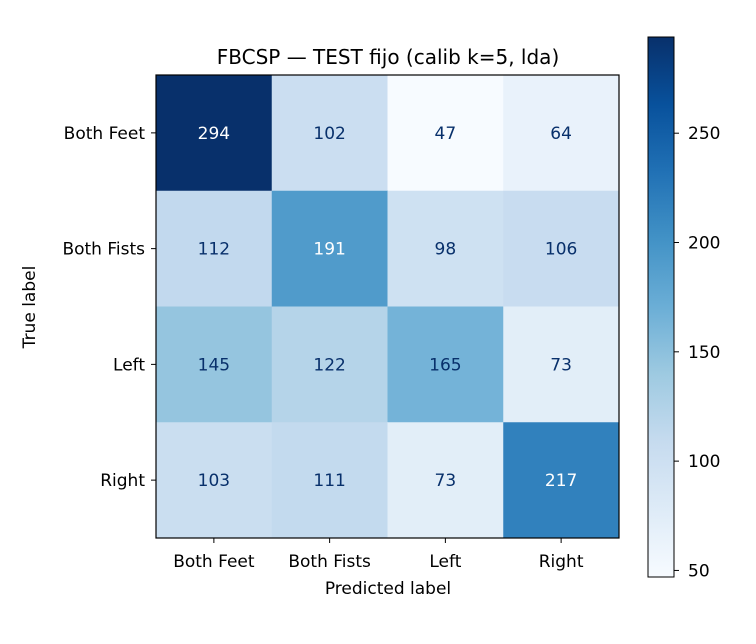 Image resolution: width=756 pixels, height=644 pixels. What do you see at coordinates (122, 481) in the screenshot?
I see `y-tick-label: Right` at bounding box center [122, 481].